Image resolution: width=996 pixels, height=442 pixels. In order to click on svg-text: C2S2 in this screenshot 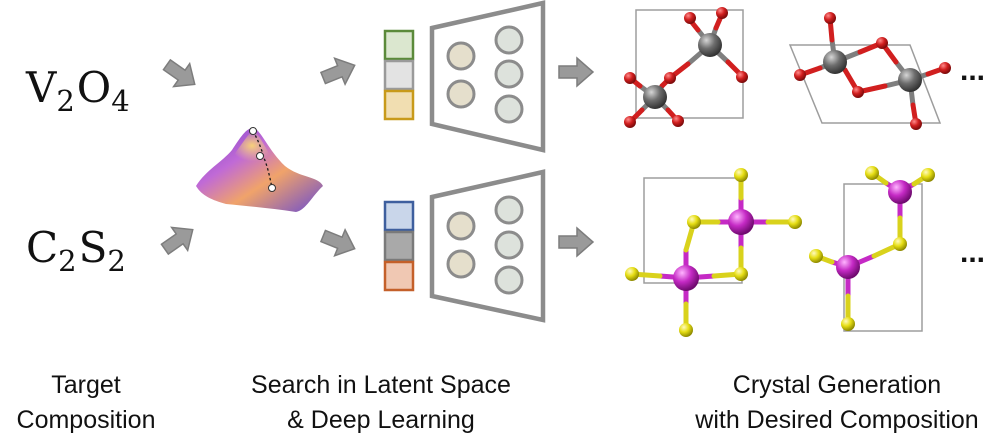, I will do `click(76, 250)`.